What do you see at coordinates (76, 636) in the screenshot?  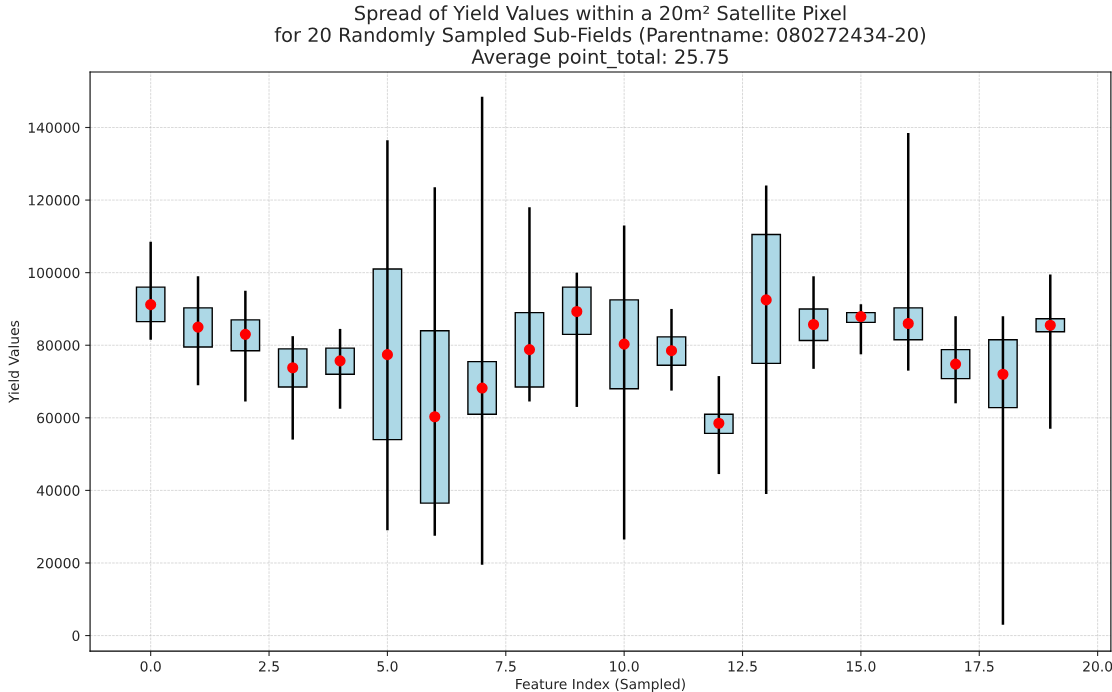 I see `y-tick-label: 0` at bounding box center [76, 636].